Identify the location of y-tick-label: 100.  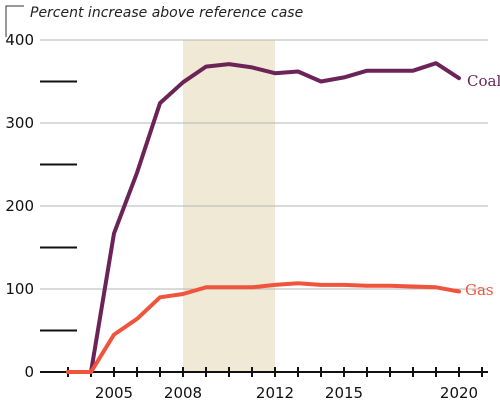
(19, 289).